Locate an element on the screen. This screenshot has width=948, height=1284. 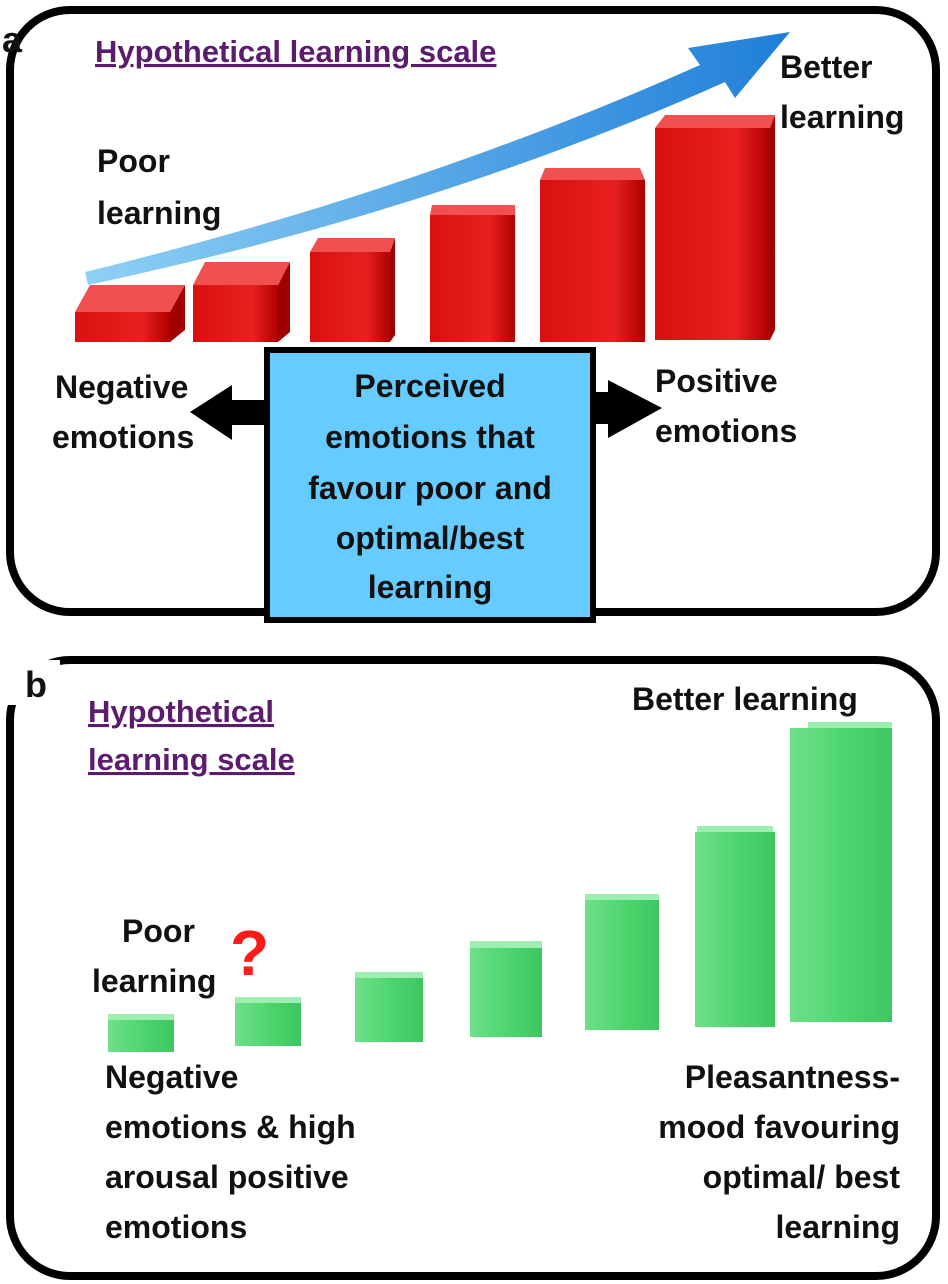
left-caption: emotions & high is located at coordinates (230, 1127).